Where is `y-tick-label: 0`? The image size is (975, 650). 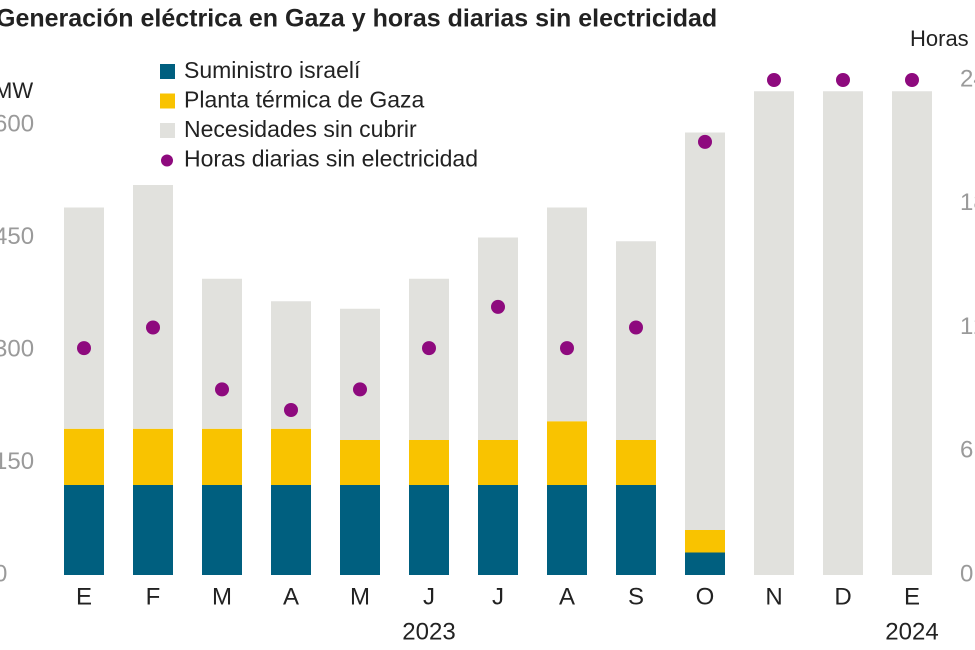
y-tick-label: 0 is located at coordinates (3, 573).